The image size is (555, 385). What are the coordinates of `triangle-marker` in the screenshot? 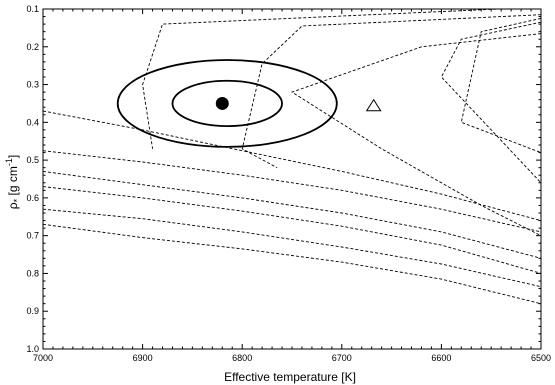 It's located at (373, 105).